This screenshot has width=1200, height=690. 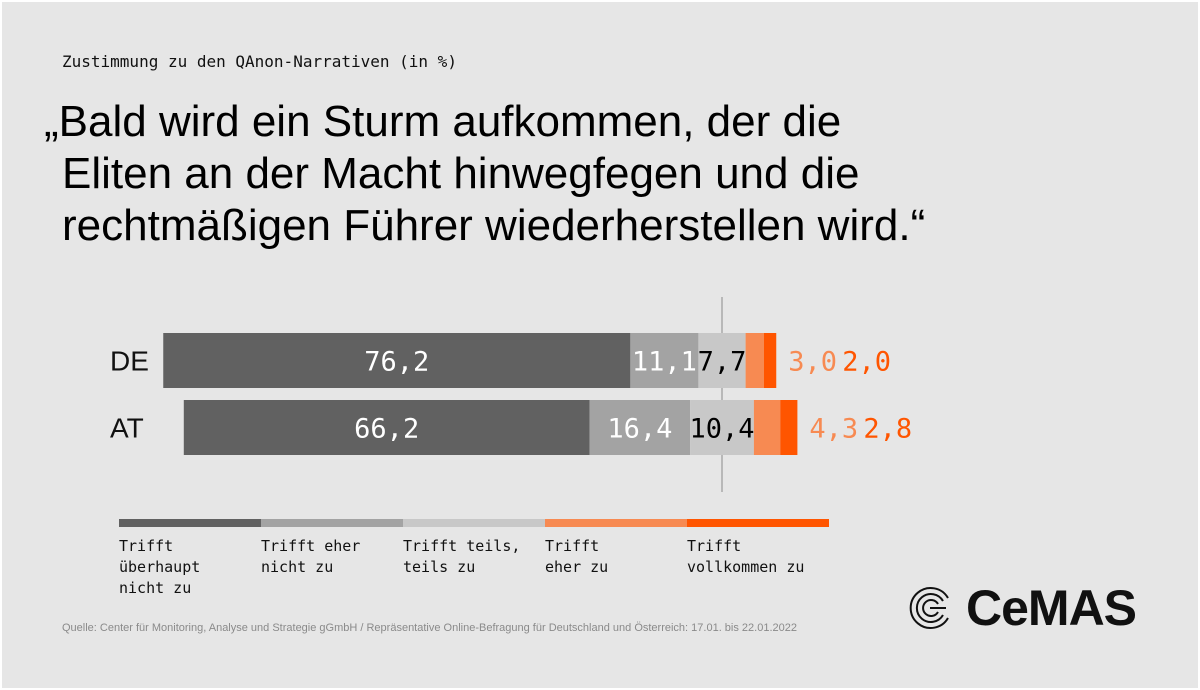 What do you see at coordinates (745, 567) in the screenshot?
I see `legend-label: vollkommen zu` at bounding box center [745, 567].